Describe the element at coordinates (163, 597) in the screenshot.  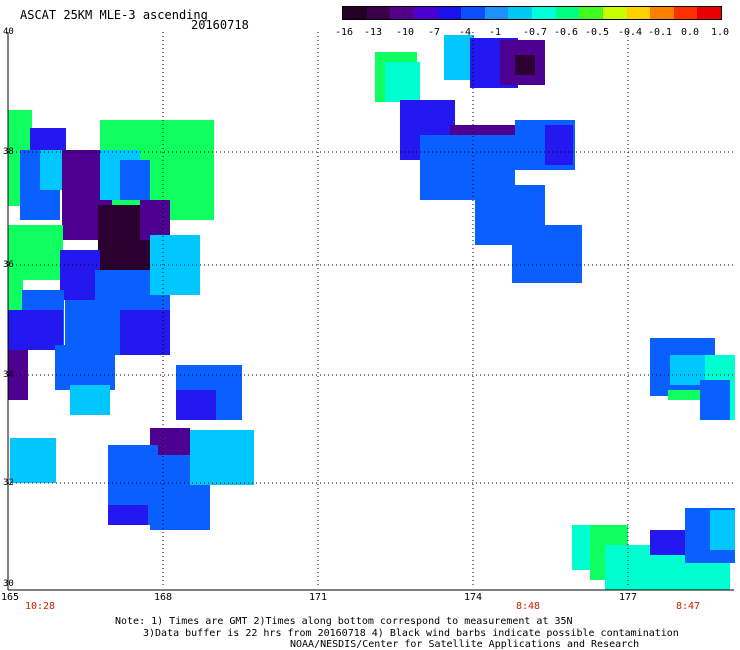
I see `lon-tick: 168` at that location.